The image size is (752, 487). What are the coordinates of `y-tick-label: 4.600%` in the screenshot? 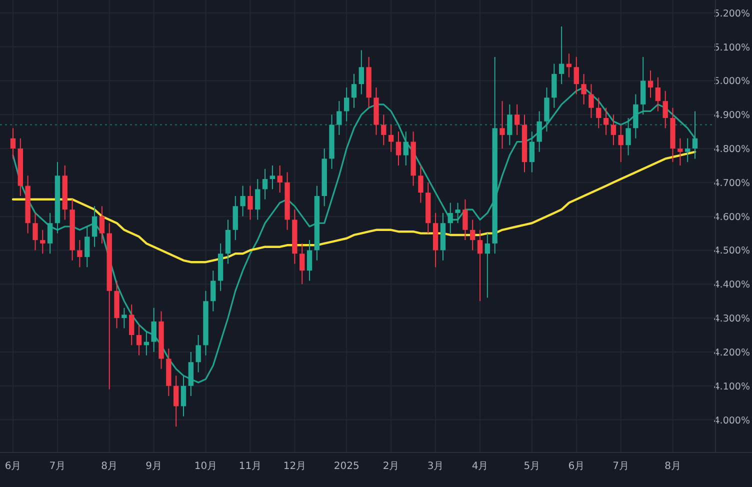 It's located at (732, 217).